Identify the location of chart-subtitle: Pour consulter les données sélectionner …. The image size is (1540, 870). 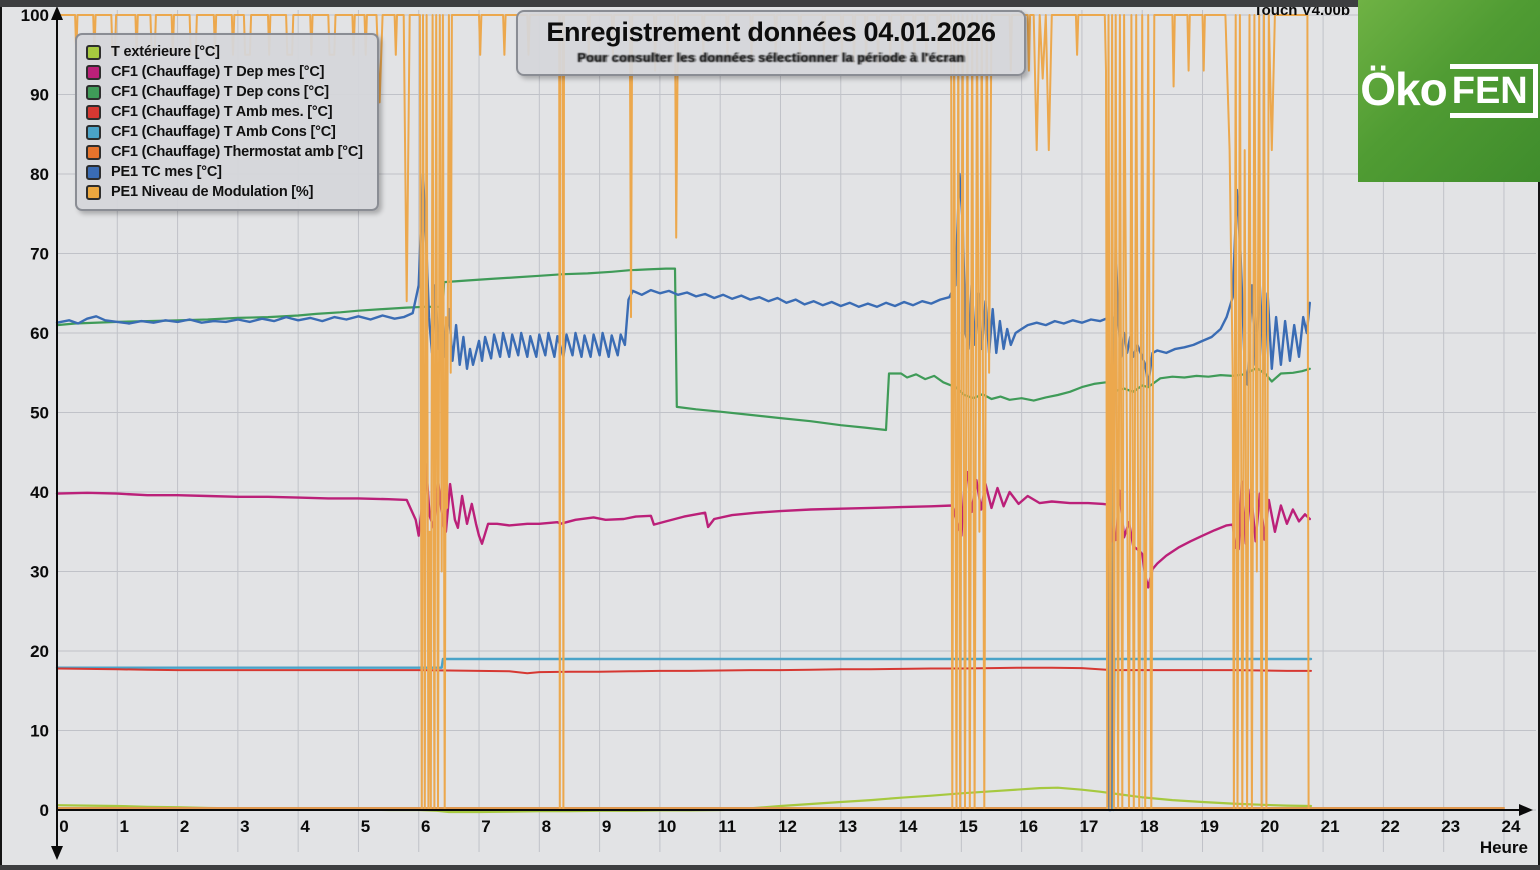
(771, 58).